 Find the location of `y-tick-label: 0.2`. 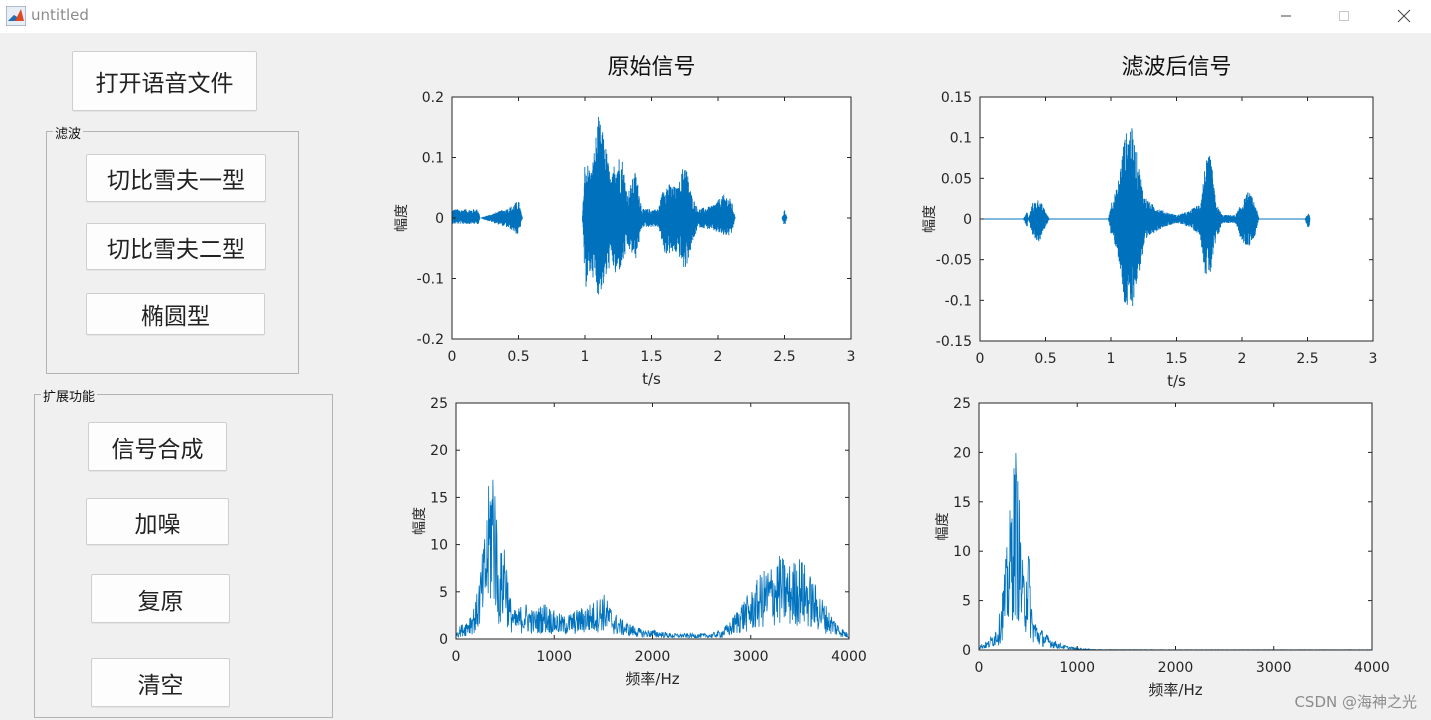

y-tick-label: 0.2 is located at coordinates (433, 98).